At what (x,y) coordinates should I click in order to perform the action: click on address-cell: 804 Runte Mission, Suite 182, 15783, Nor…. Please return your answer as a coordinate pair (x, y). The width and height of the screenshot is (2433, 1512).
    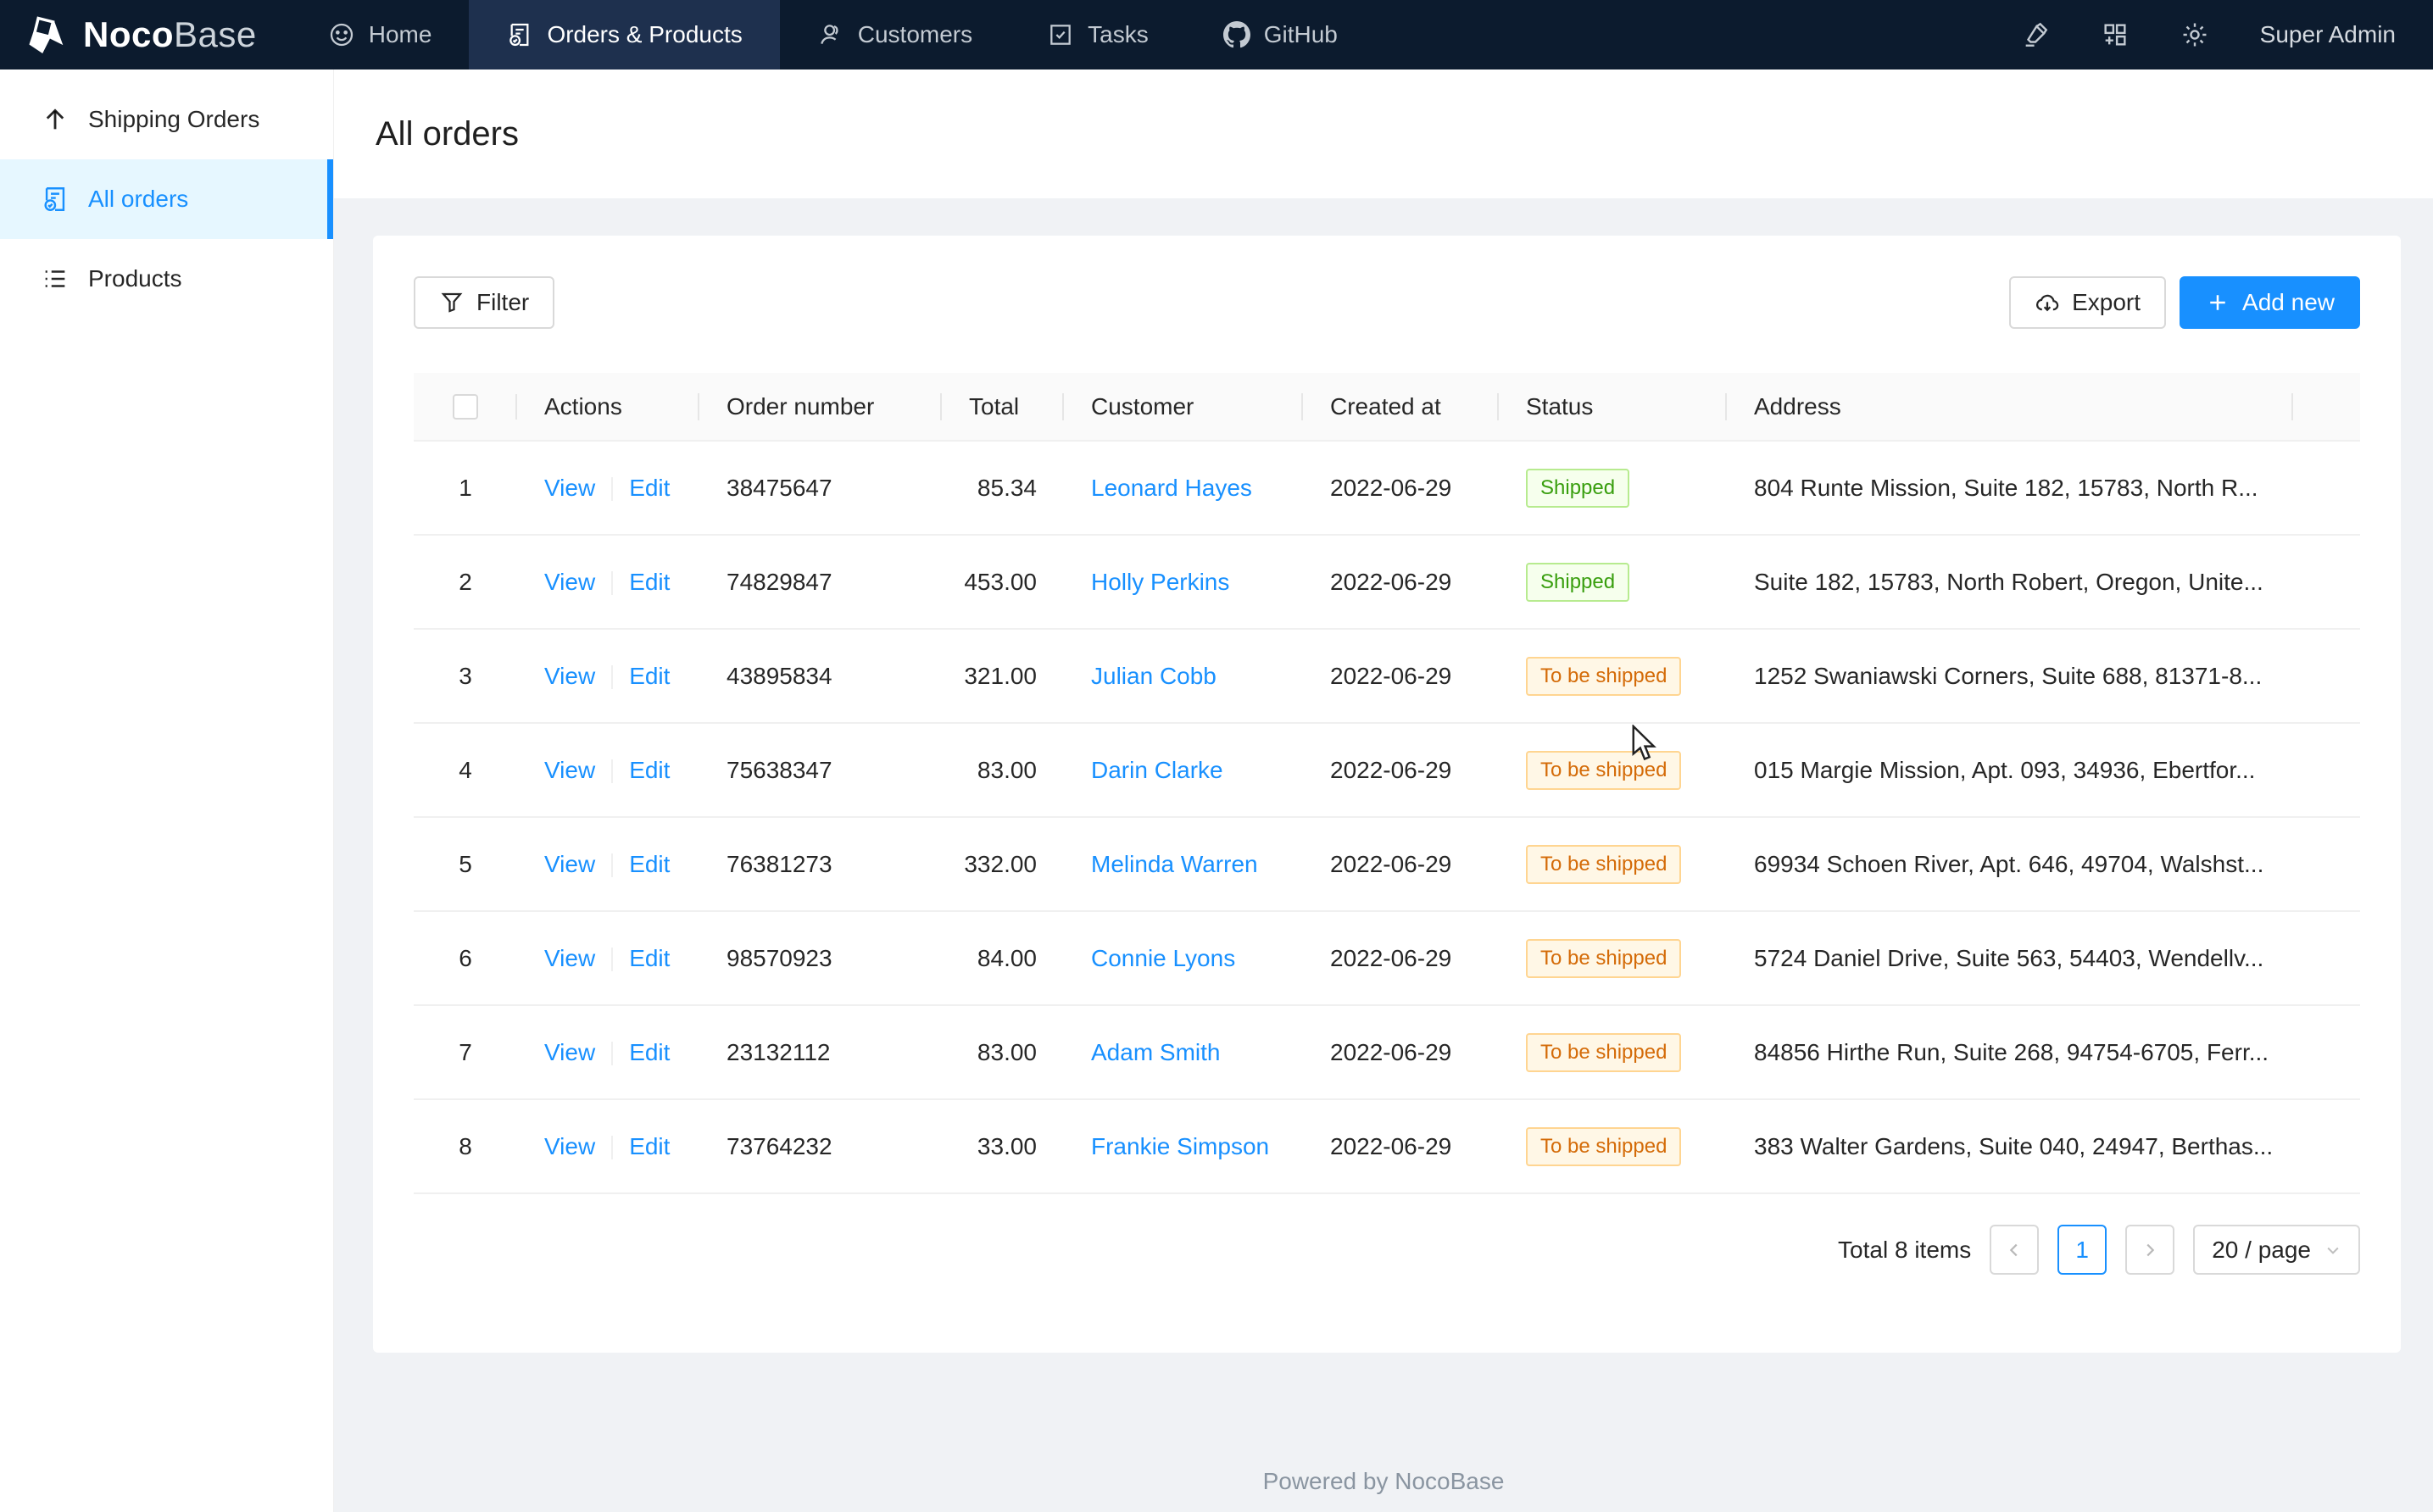
    Looking at the image, I should click on (2006, 488).